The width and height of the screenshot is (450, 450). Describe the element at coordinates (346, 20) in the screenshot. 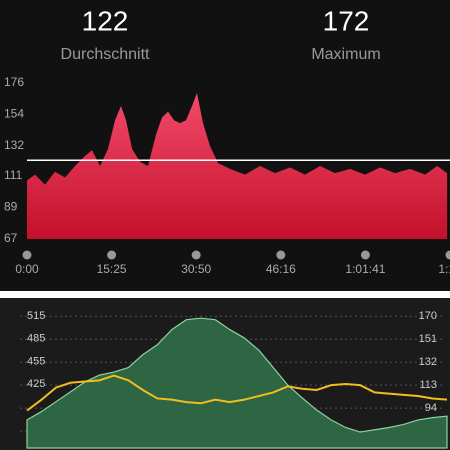

I see `max-value: 172` at that location.